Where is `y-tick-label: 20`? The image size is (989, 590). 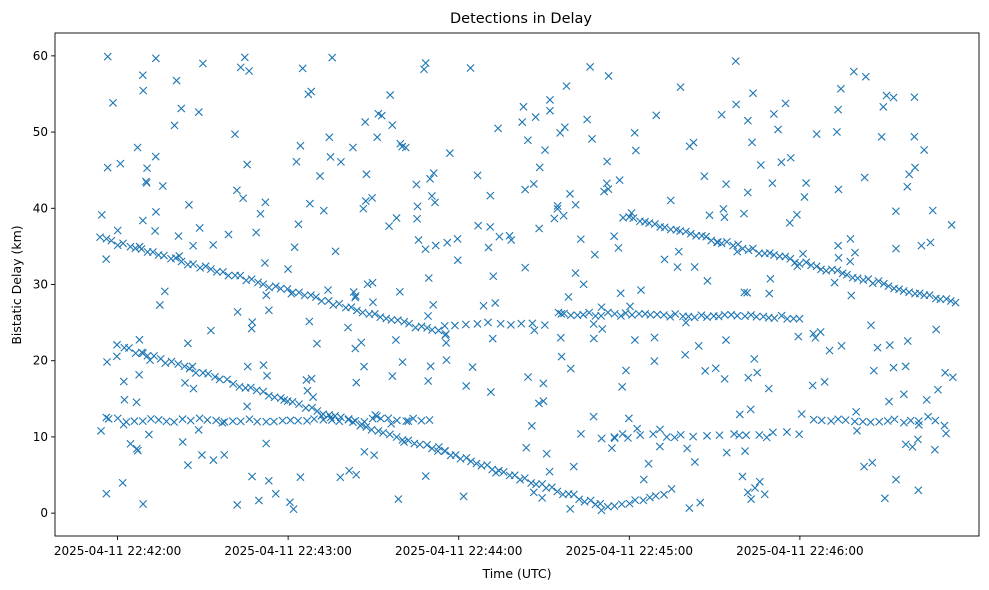 y-tick-label: 20 is located at coordinates (40, 361).